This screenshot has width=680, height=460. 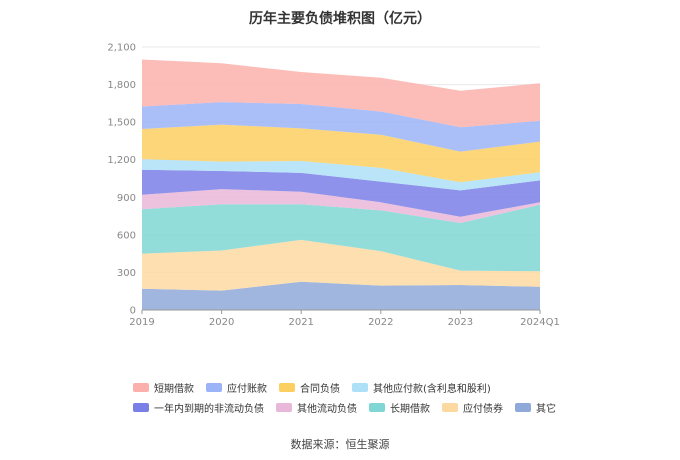 What do you see at coordinates (341, 206) in the screenshot?
I see `area-其他流动负债` at bounding box center [341, 206].